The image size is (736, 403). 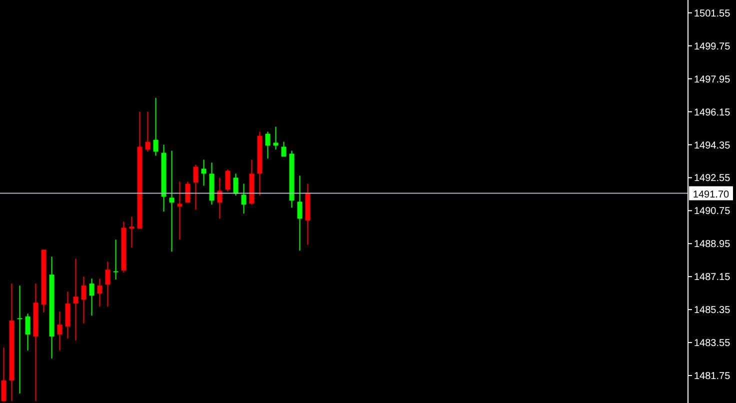 I want to click on y-tick-label: 1499.75, so click(x=712, y=46).